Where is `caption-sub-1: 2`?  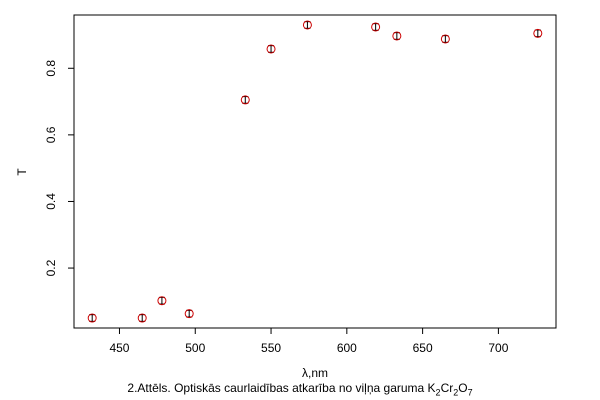 caption-sub-1: 2 is located at coordinates (438, 392).